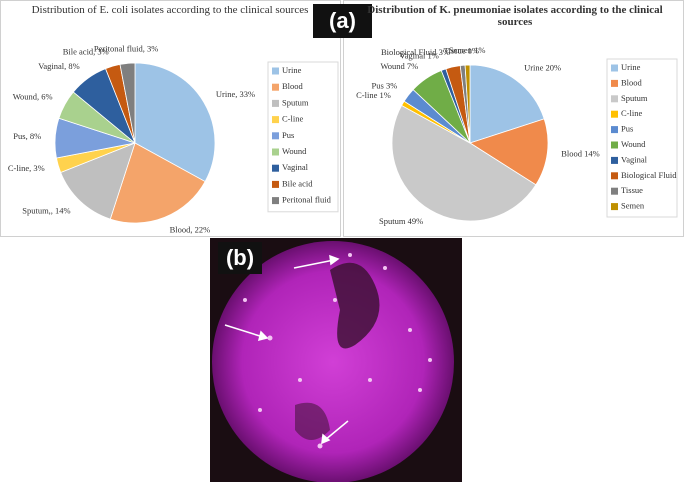 This screenshot has height=482, width=685. What do you see at coordinates (307, 200) in the screenshot?
I see `legend-label: Peritonal fluid` at bounding box center [307, 200].